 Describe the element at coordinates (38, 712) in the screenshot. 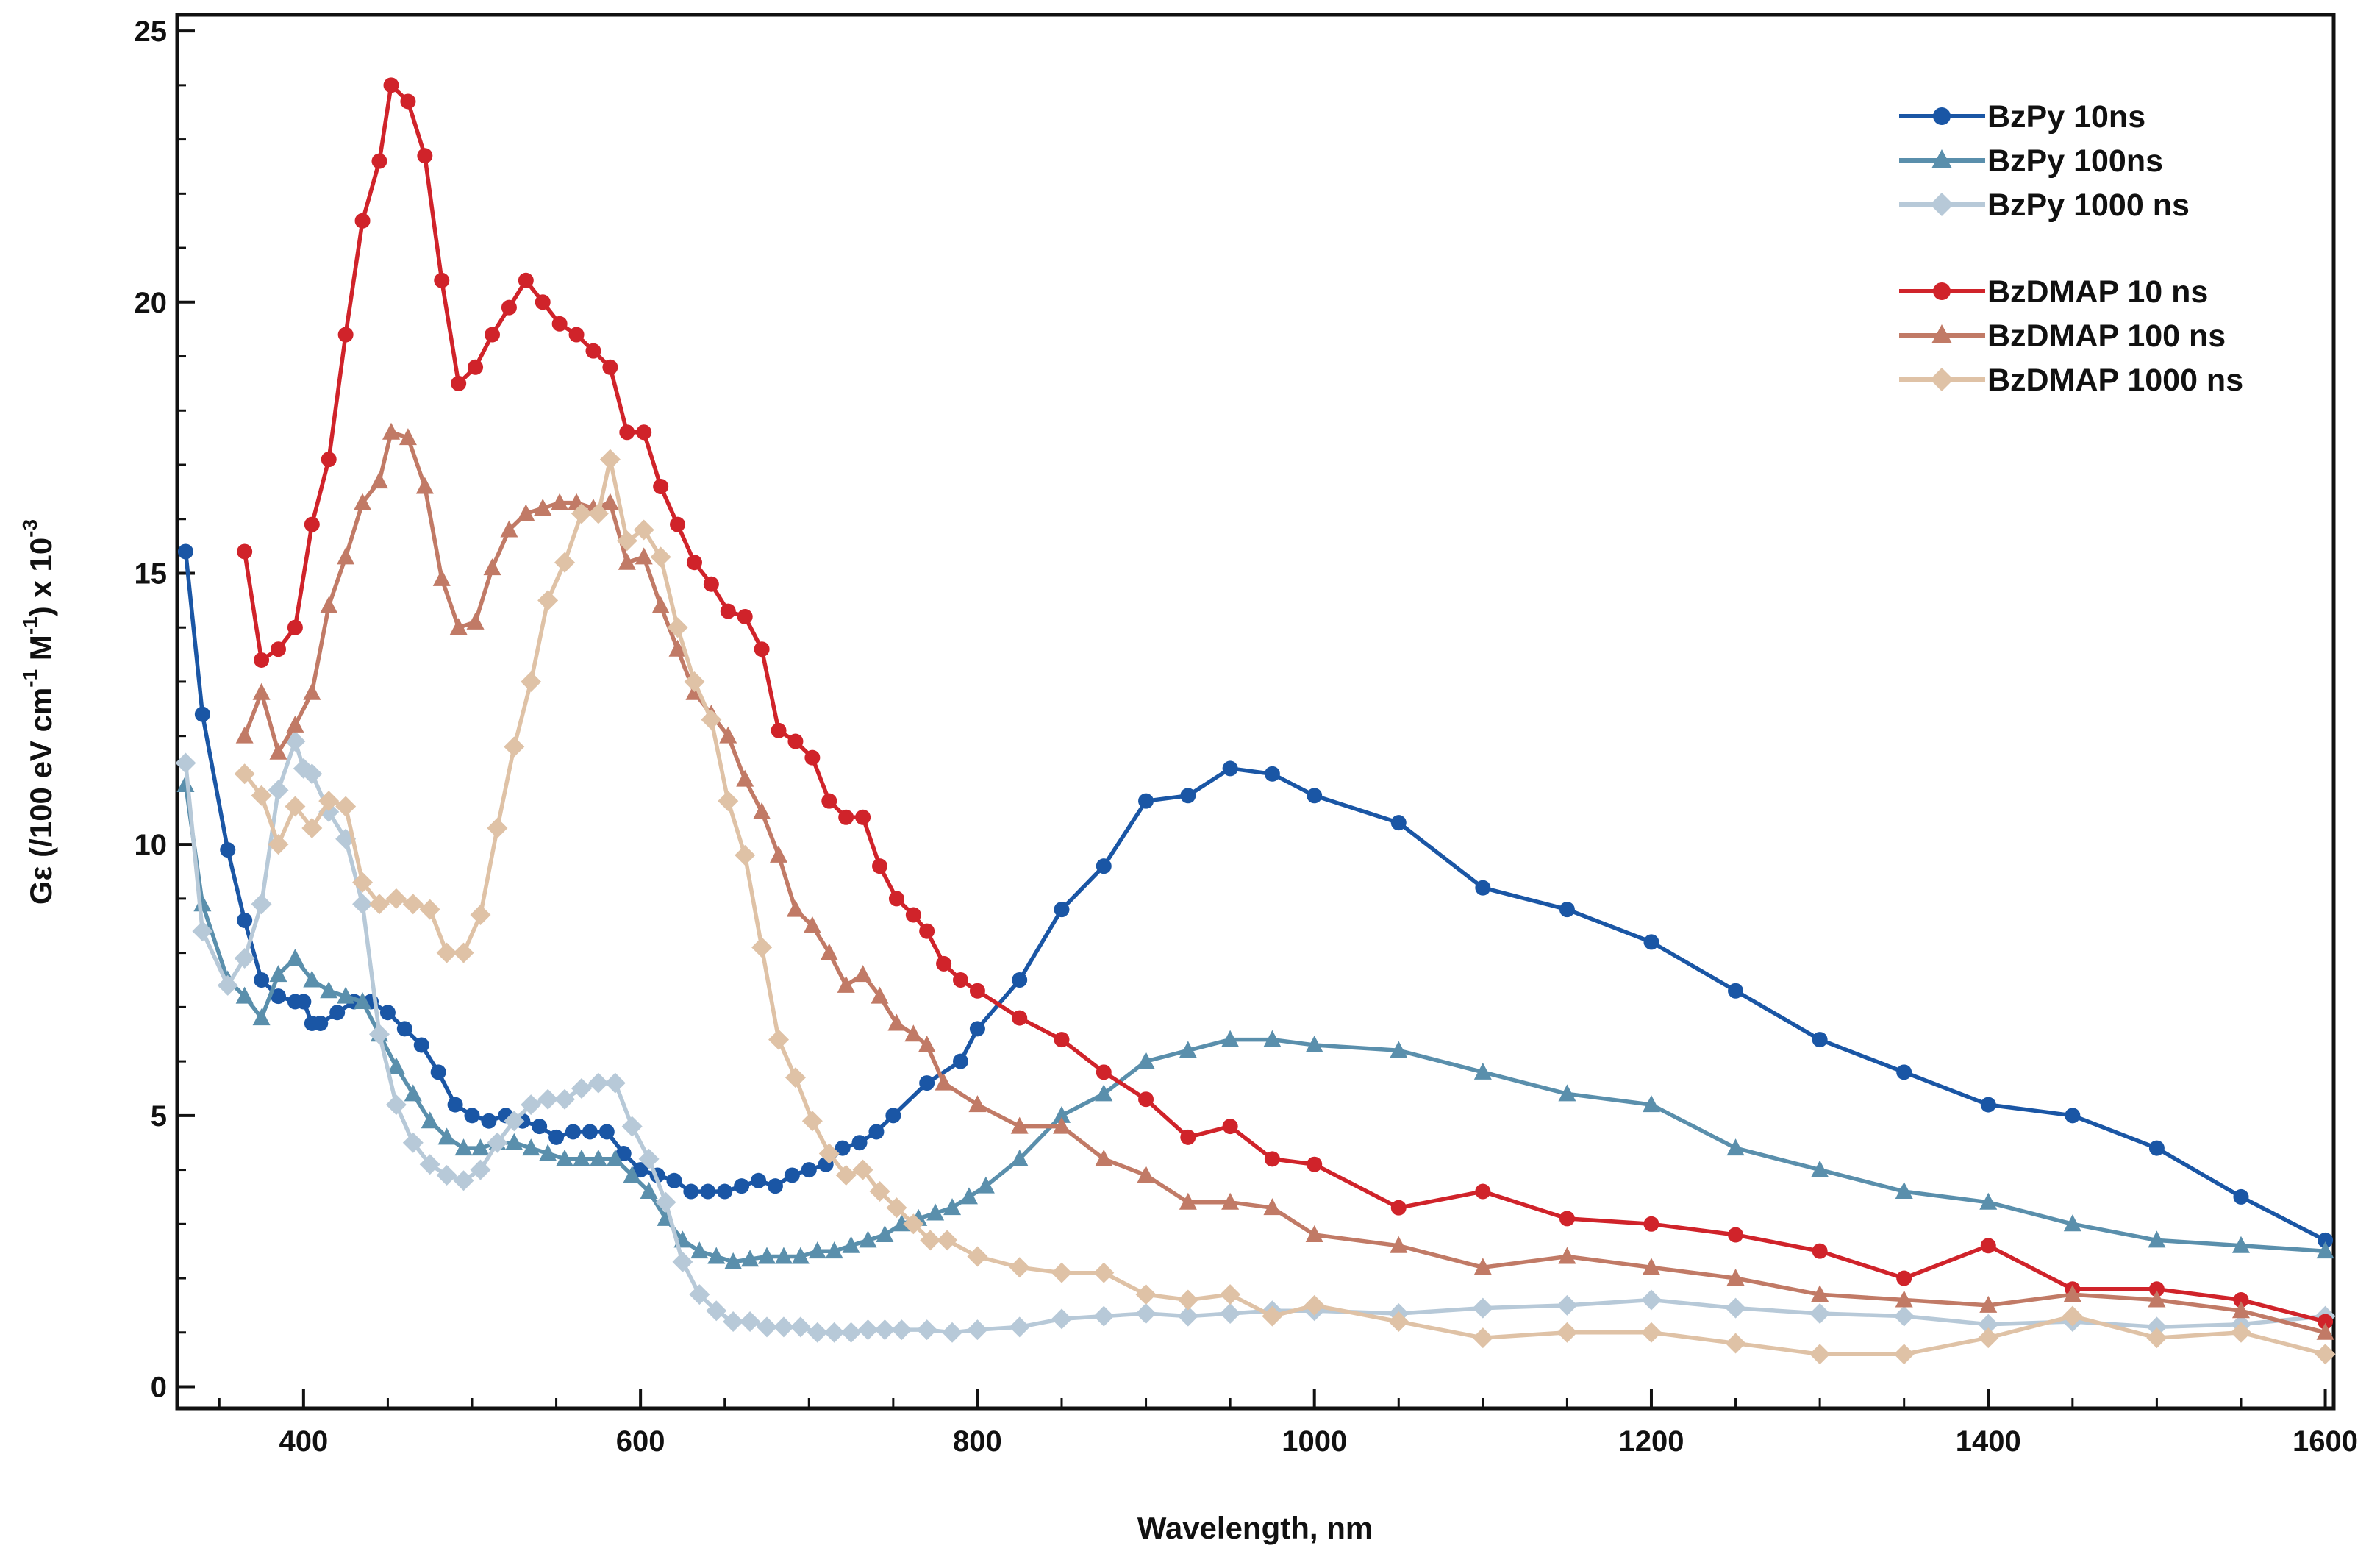

I see `y-axis-title: Gε (/100 eV cm-1 M-1) x 10-3` at that location.